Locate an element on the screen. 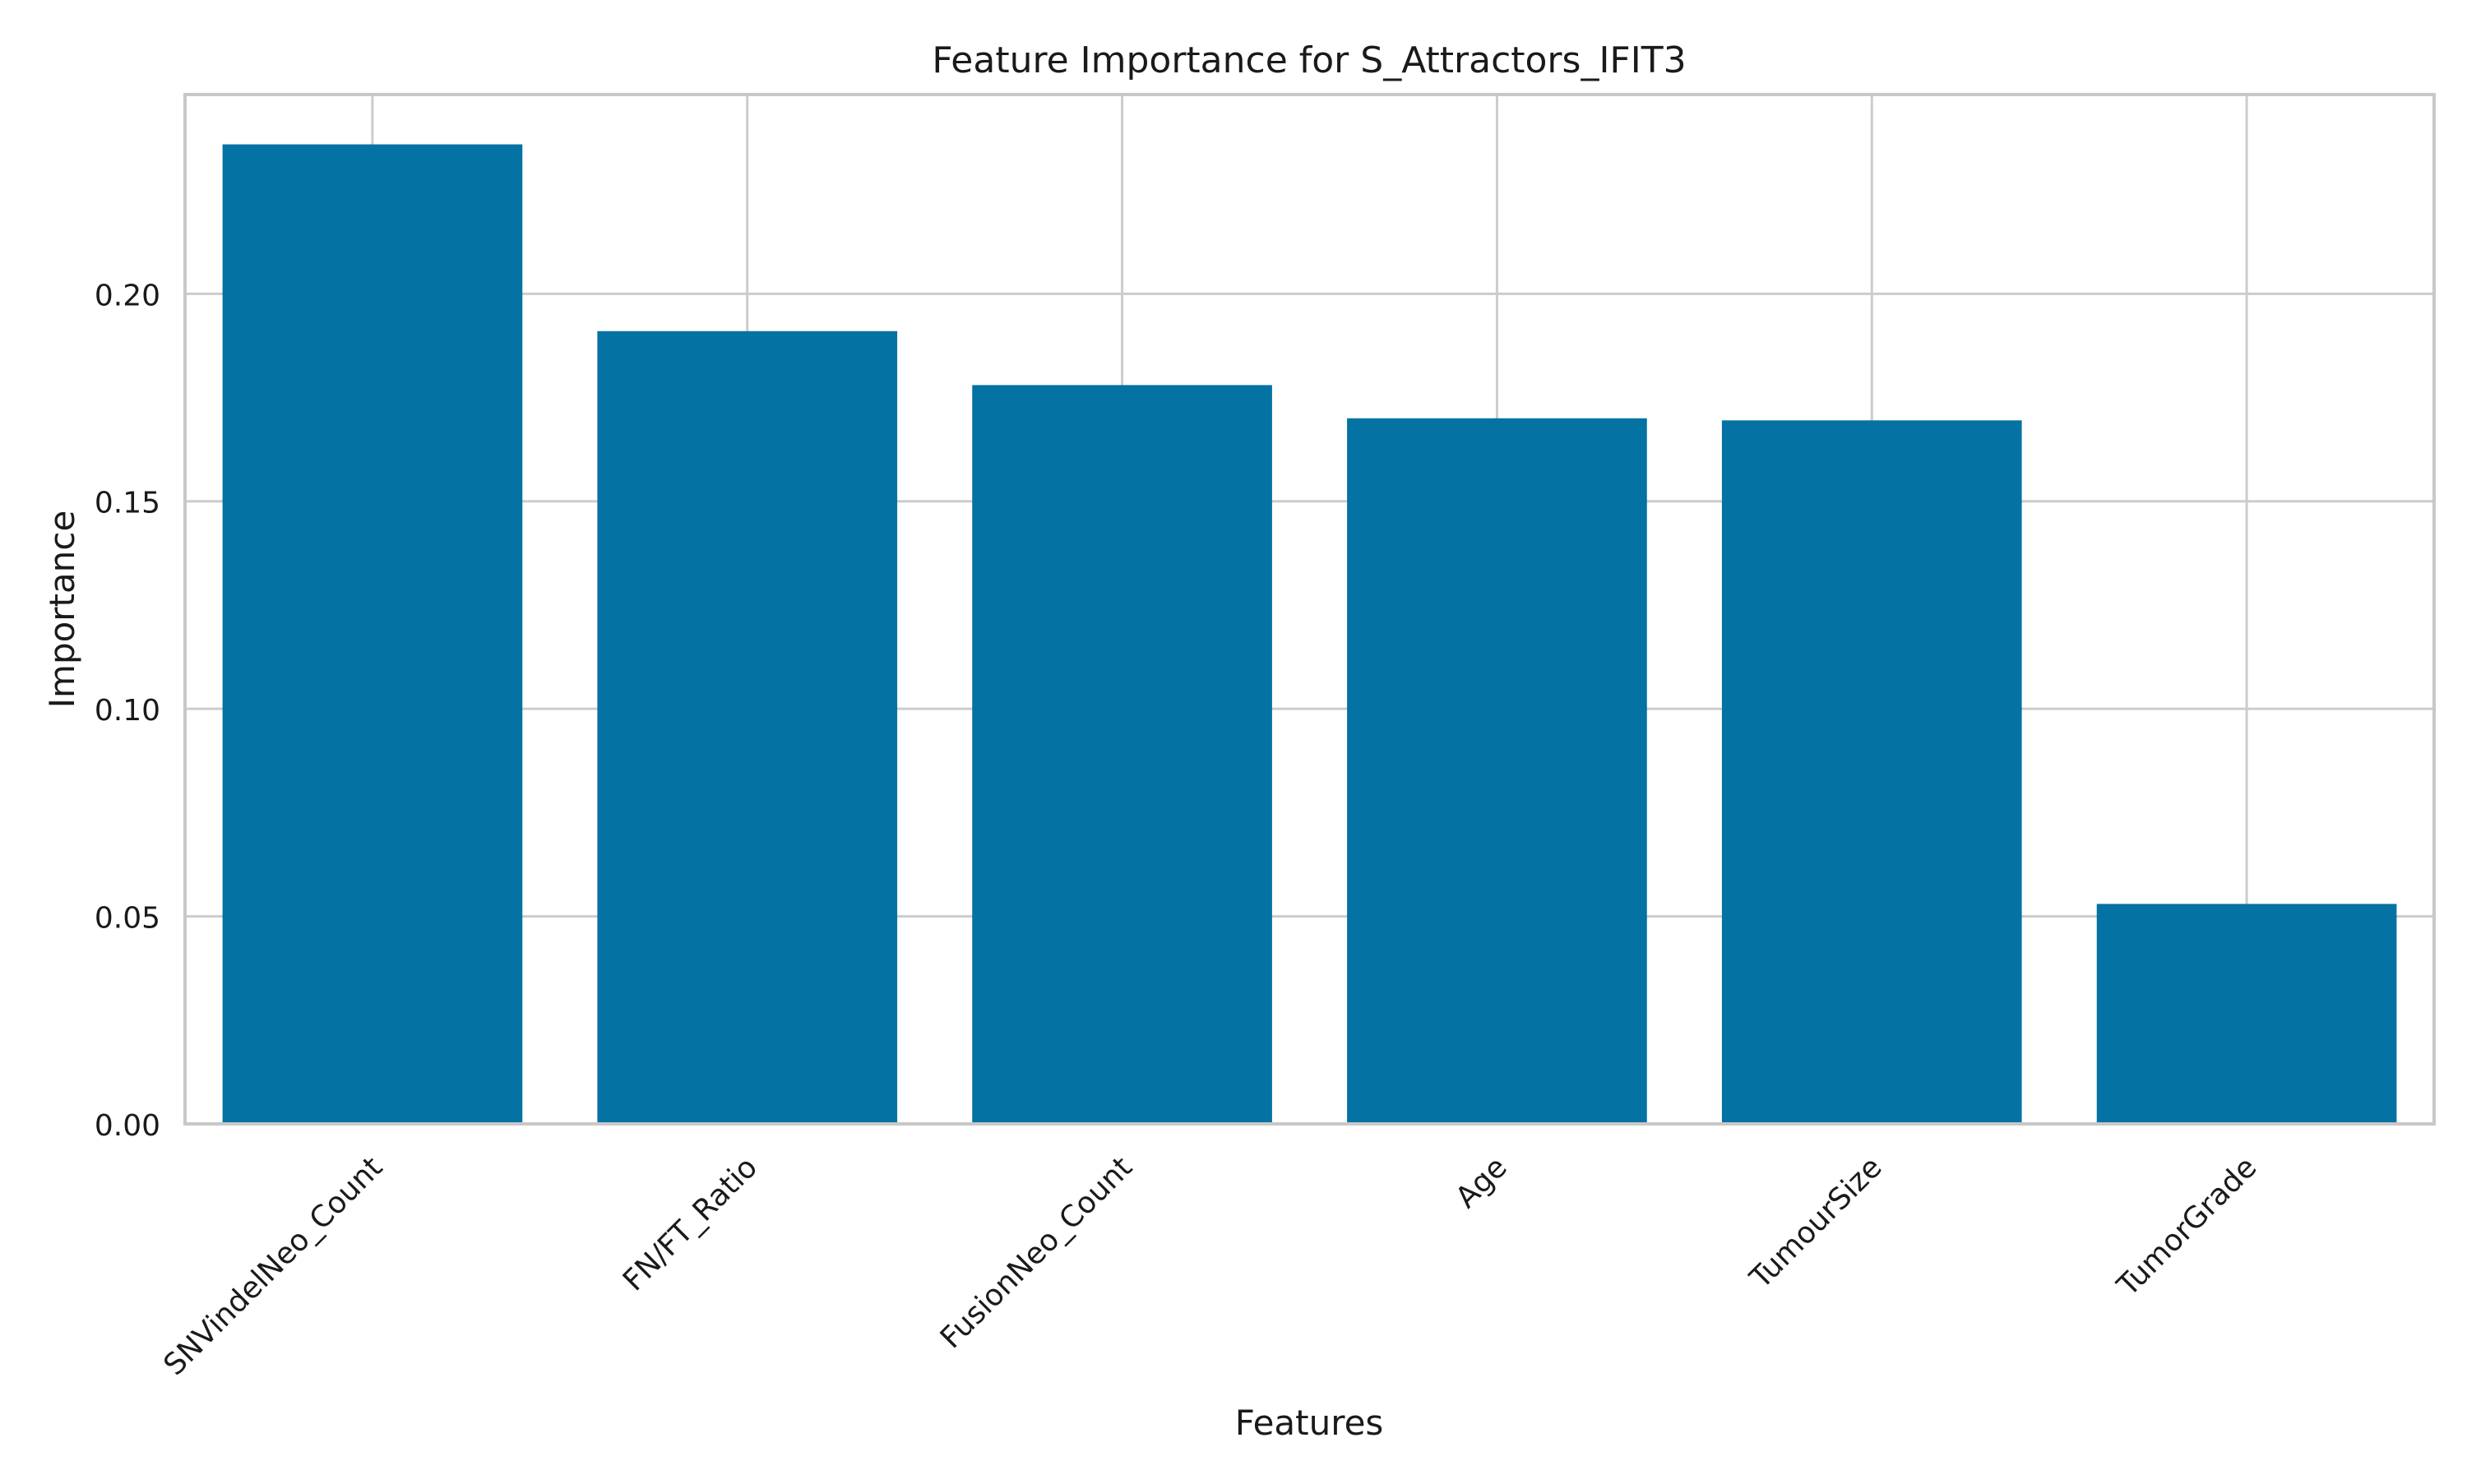 The image size is (2467, 1484). bar-snvindelneo-count is located at coordinates (372, 634).